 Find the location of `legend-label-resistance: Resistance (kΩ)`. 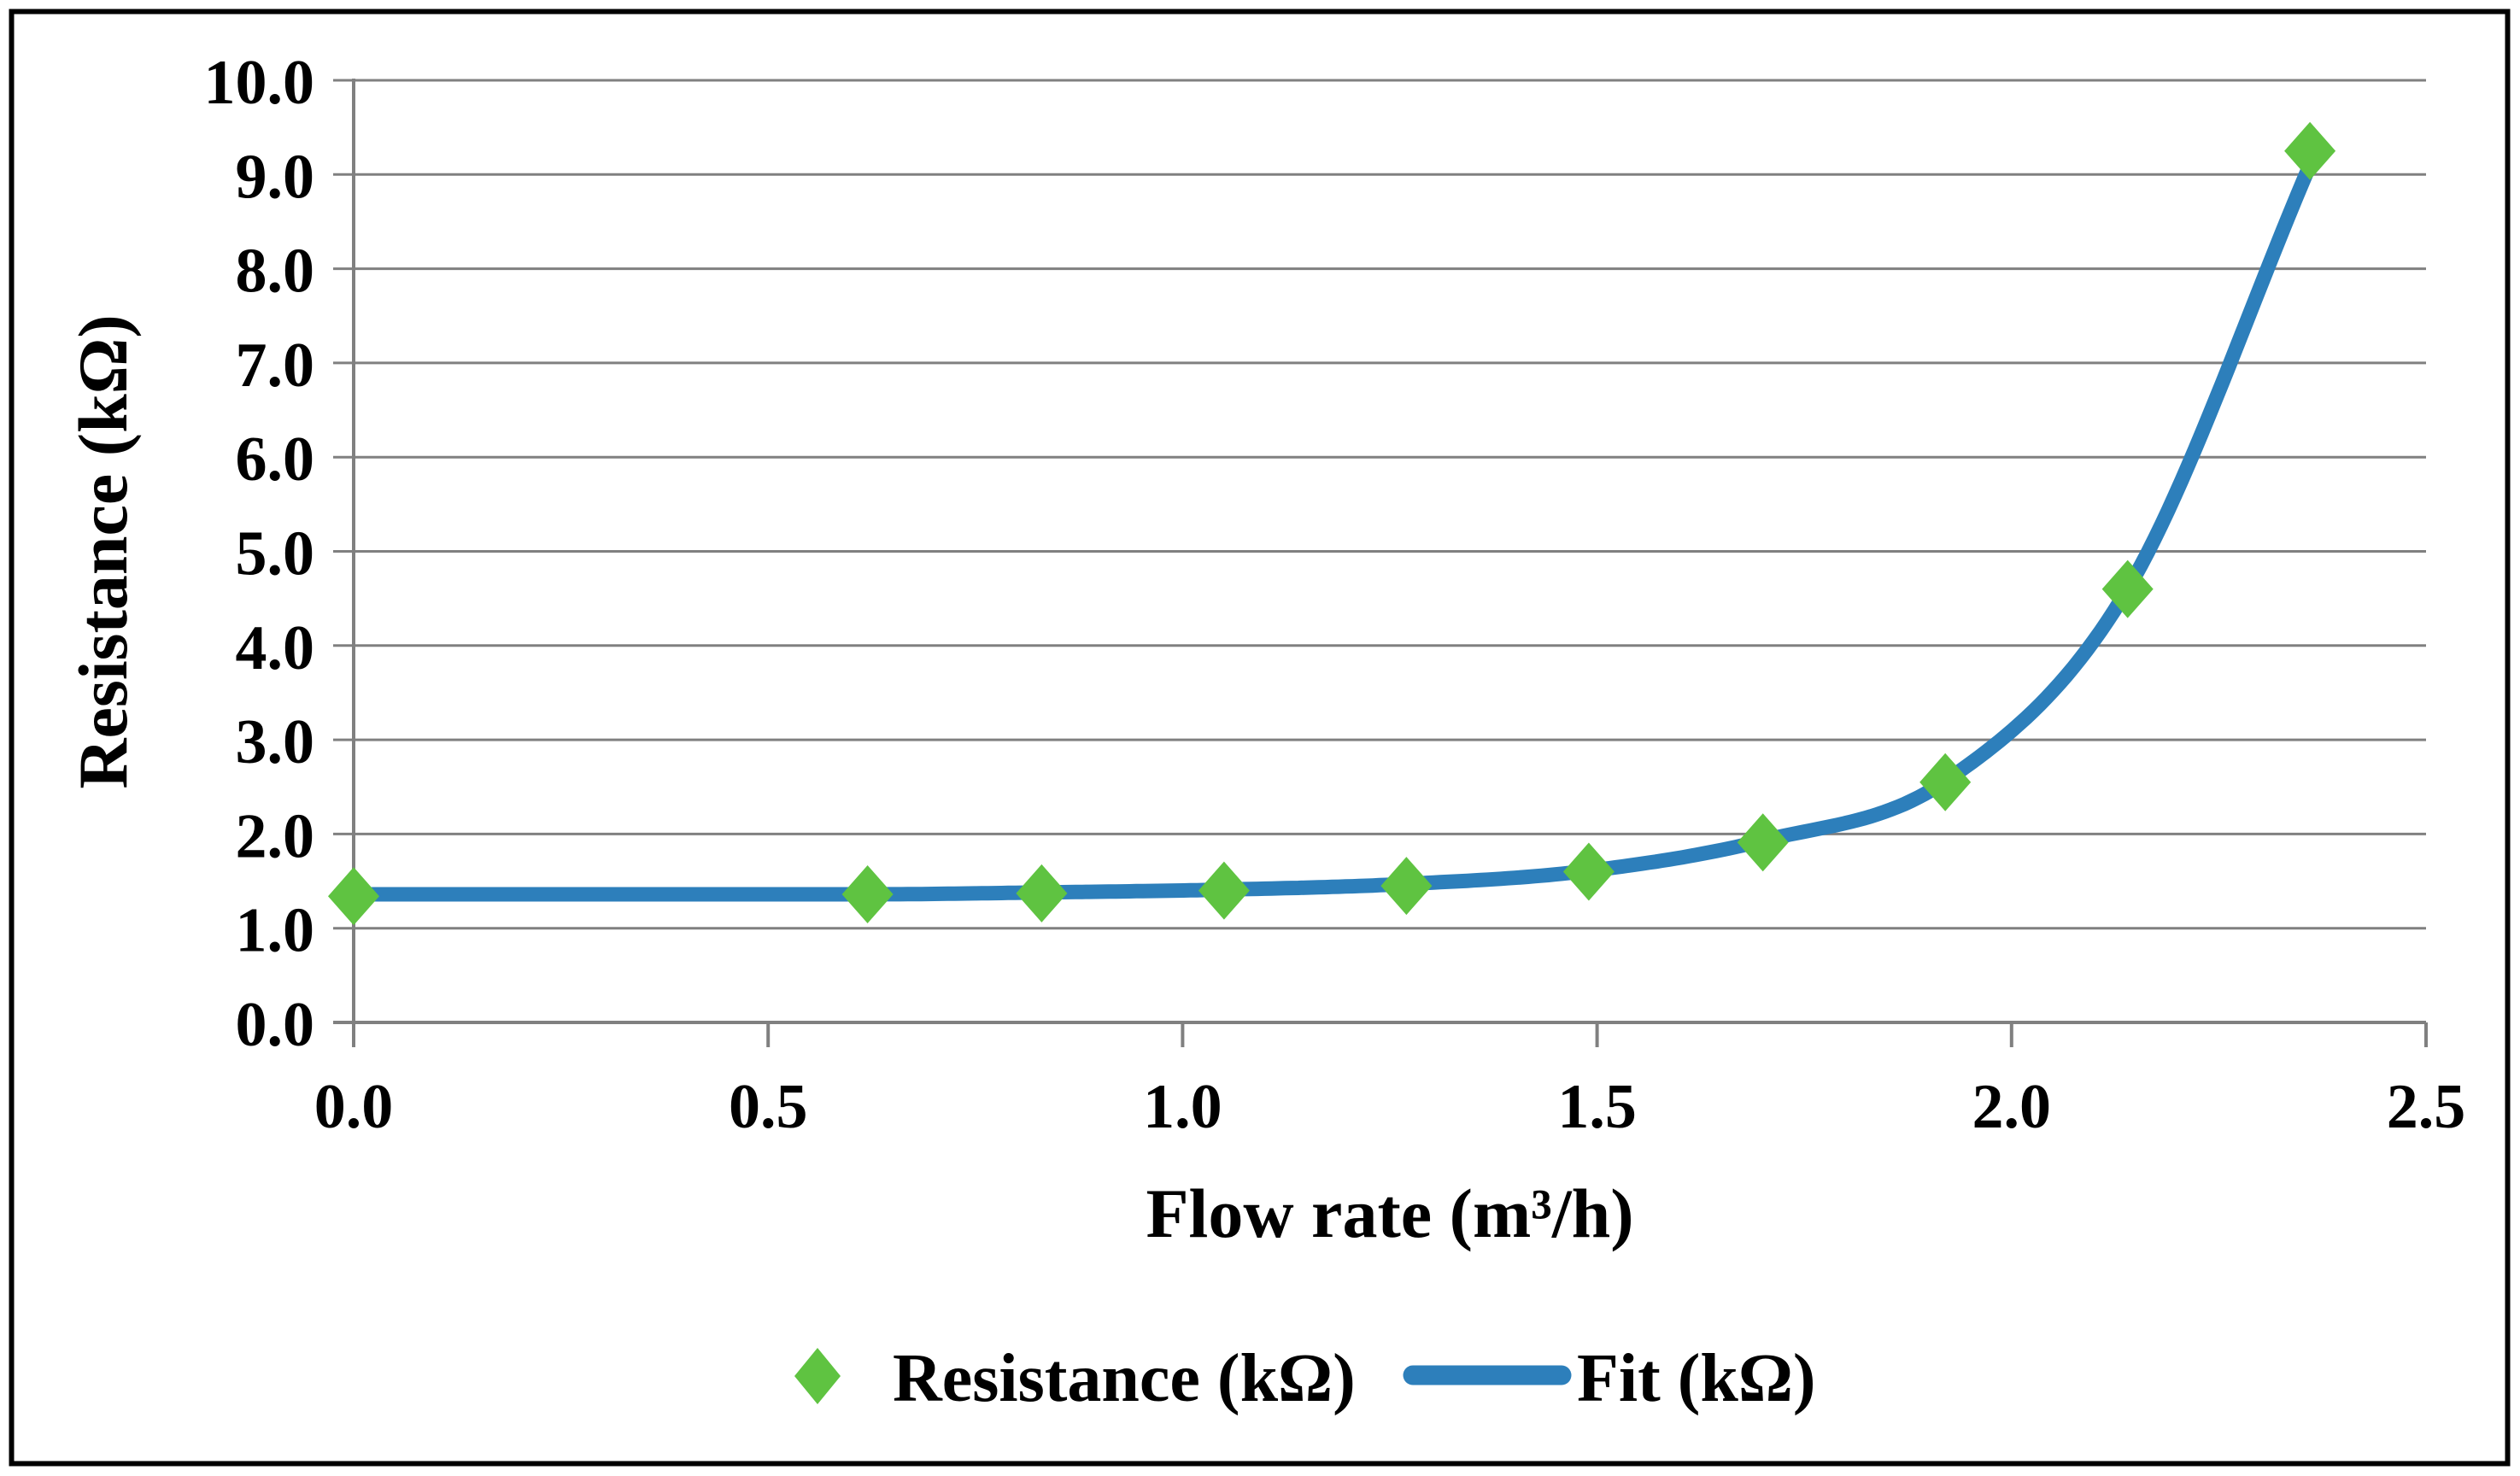

legend-label-resistance: Resistance (kΩ) is located at coordinates (1124, 1378).